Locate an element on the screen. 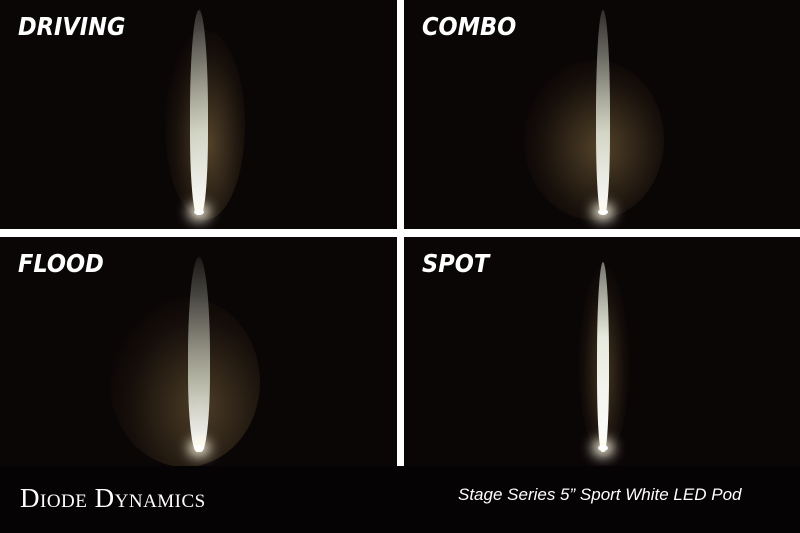 The width and height of the screenshot is (800, 533). panel-label: DRIVING is located at coordinates (72, 26).